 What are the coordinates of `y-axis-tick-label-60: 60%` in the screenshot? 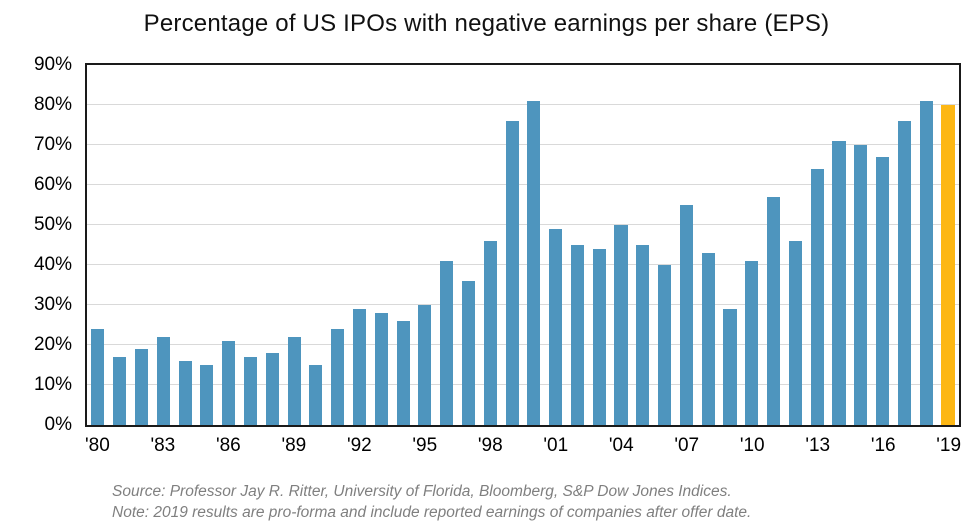 It's located at (52, 184).